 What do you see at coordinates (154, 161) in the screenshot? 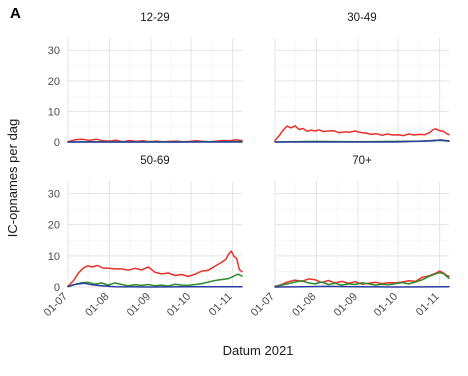
I see `facet-title: 50-69` at bounding box center [154, 161].